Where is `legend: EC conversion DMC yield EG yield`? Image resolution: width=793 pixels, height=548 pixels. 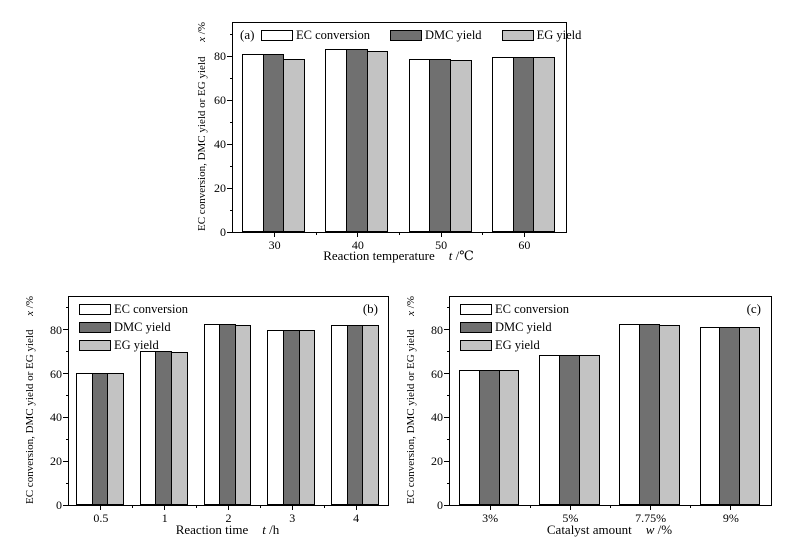
legend: EC conversion DMC yield EG yield is located at coordinates (514, 327).